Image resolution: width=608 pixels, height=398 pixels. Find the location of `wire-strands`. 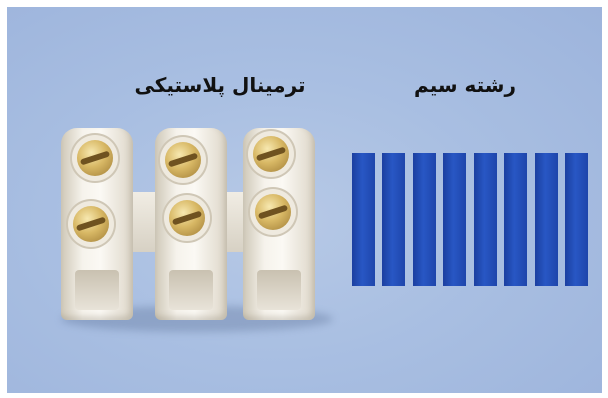

wire-strands is located at coordinates (470, 219).